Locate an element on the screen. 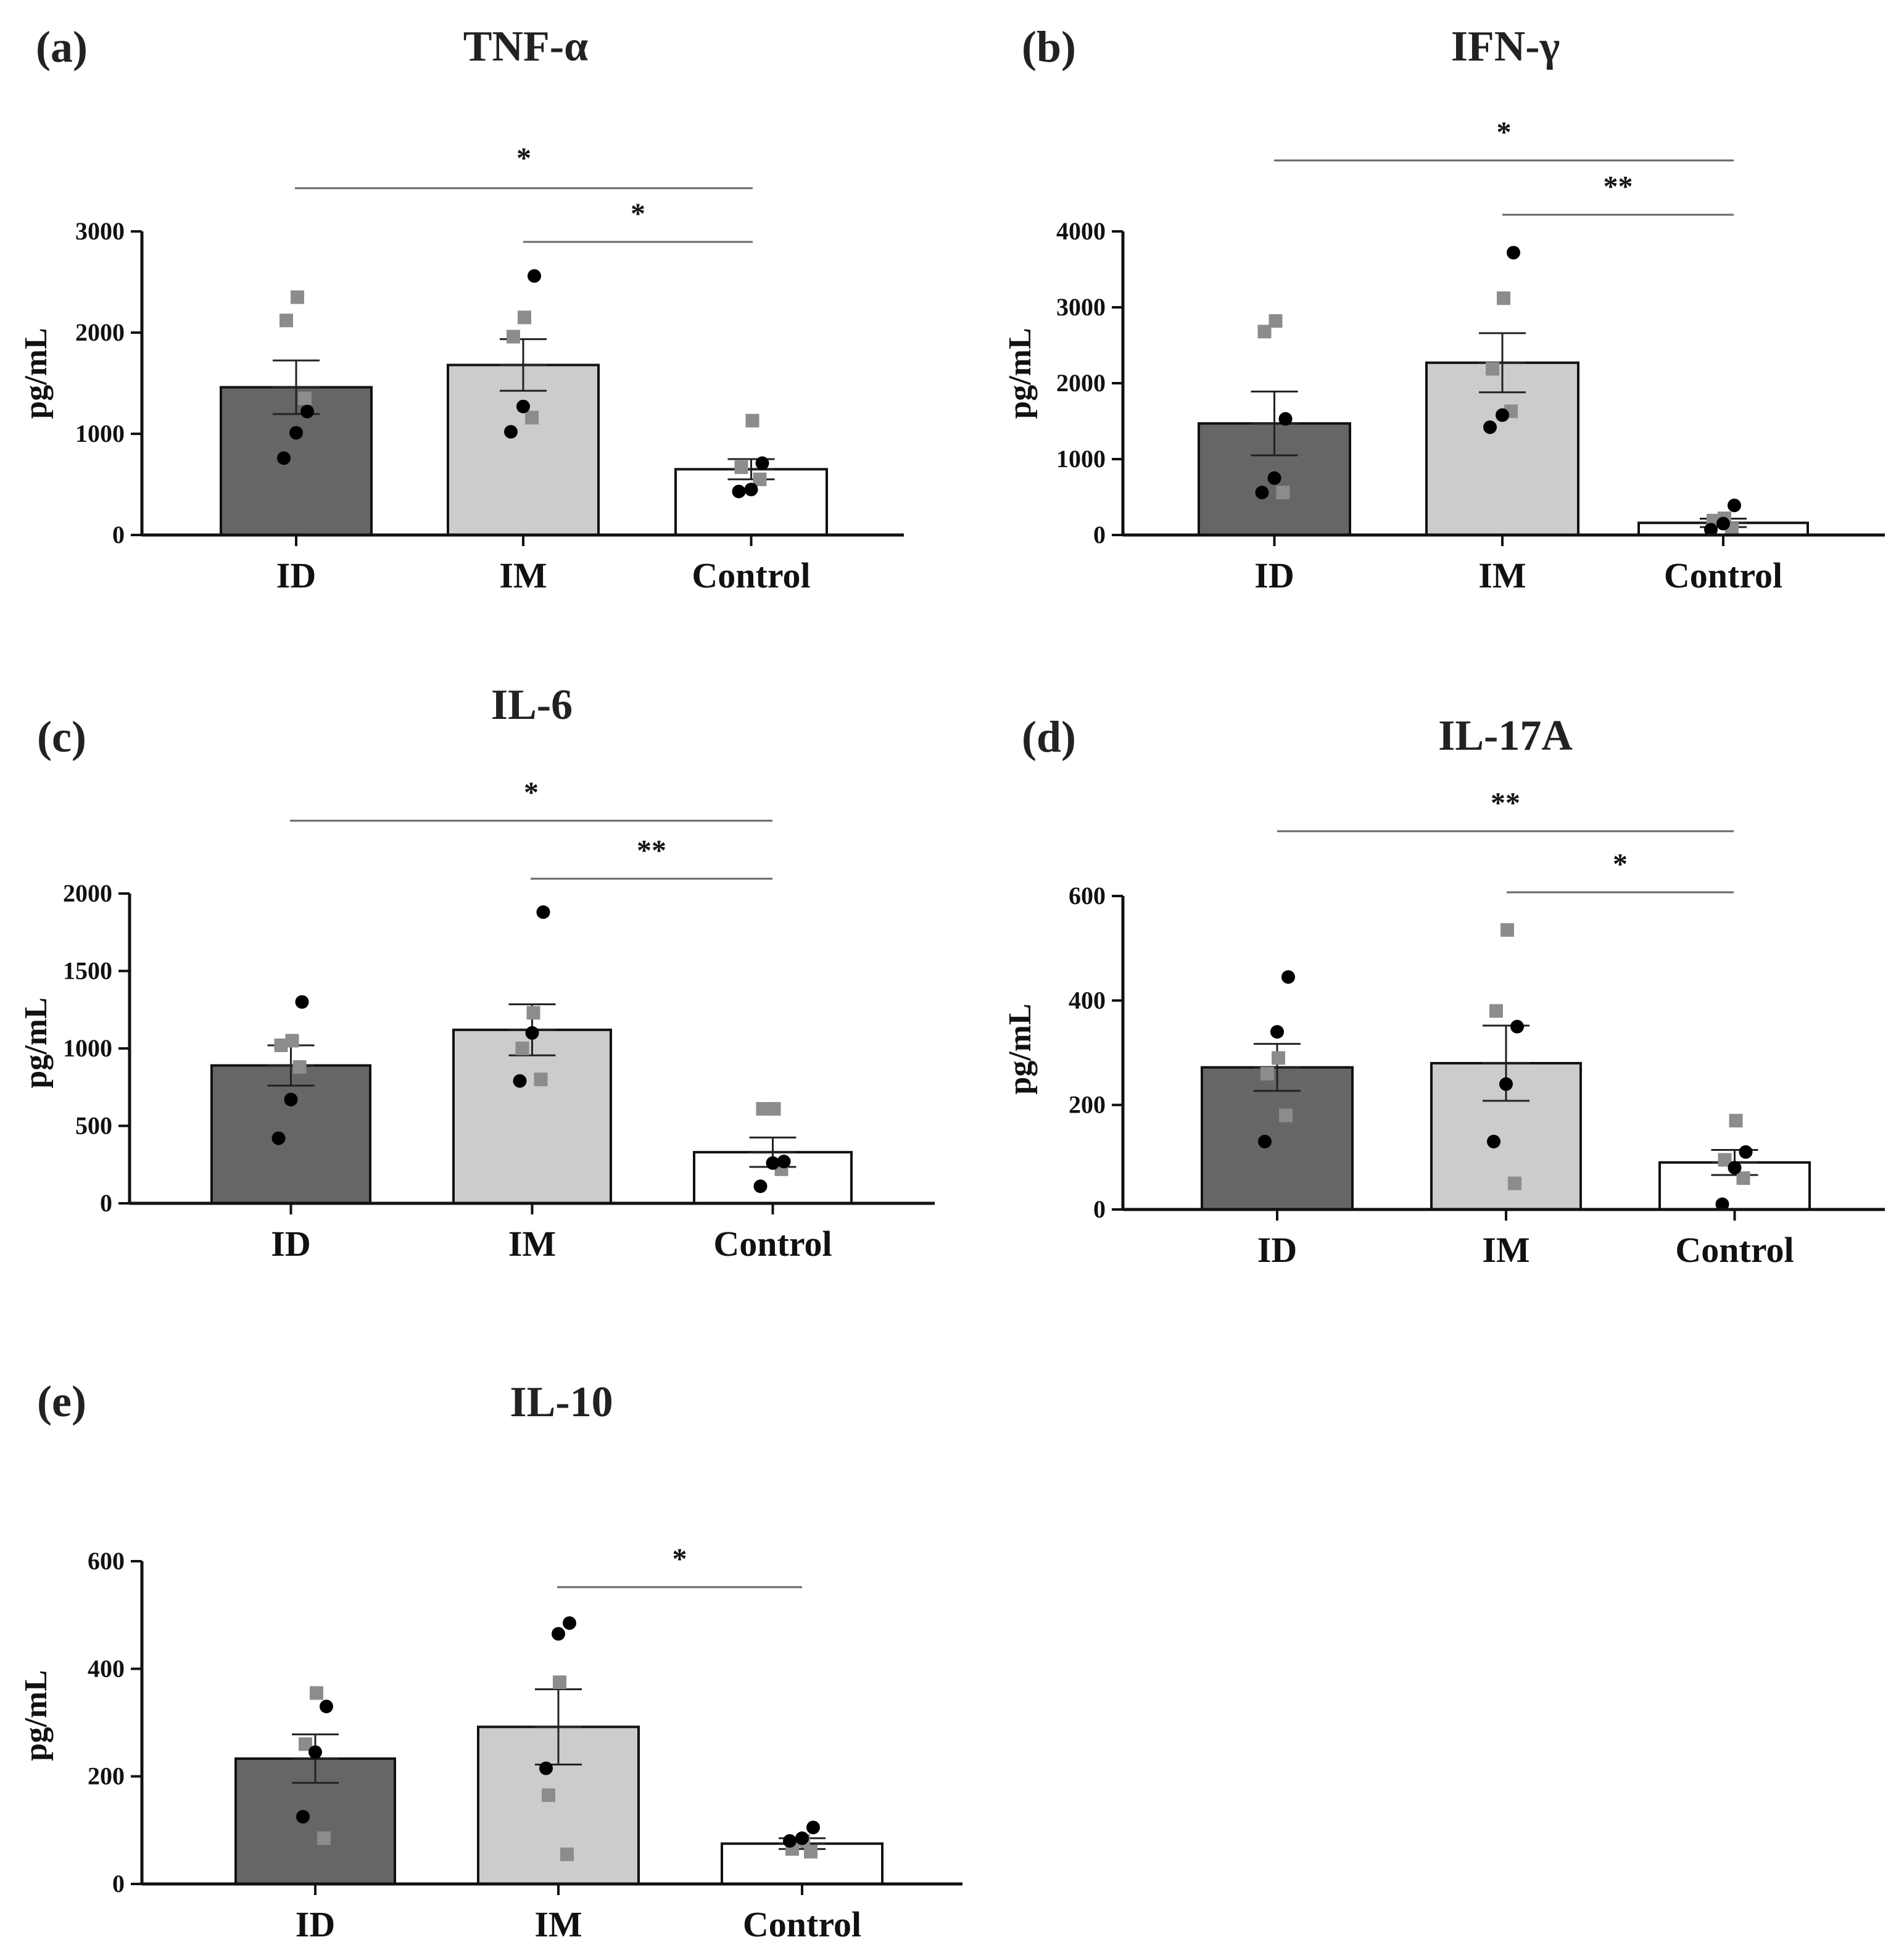  chart-title: IFN-γ is located at coordinates (1505, 47).